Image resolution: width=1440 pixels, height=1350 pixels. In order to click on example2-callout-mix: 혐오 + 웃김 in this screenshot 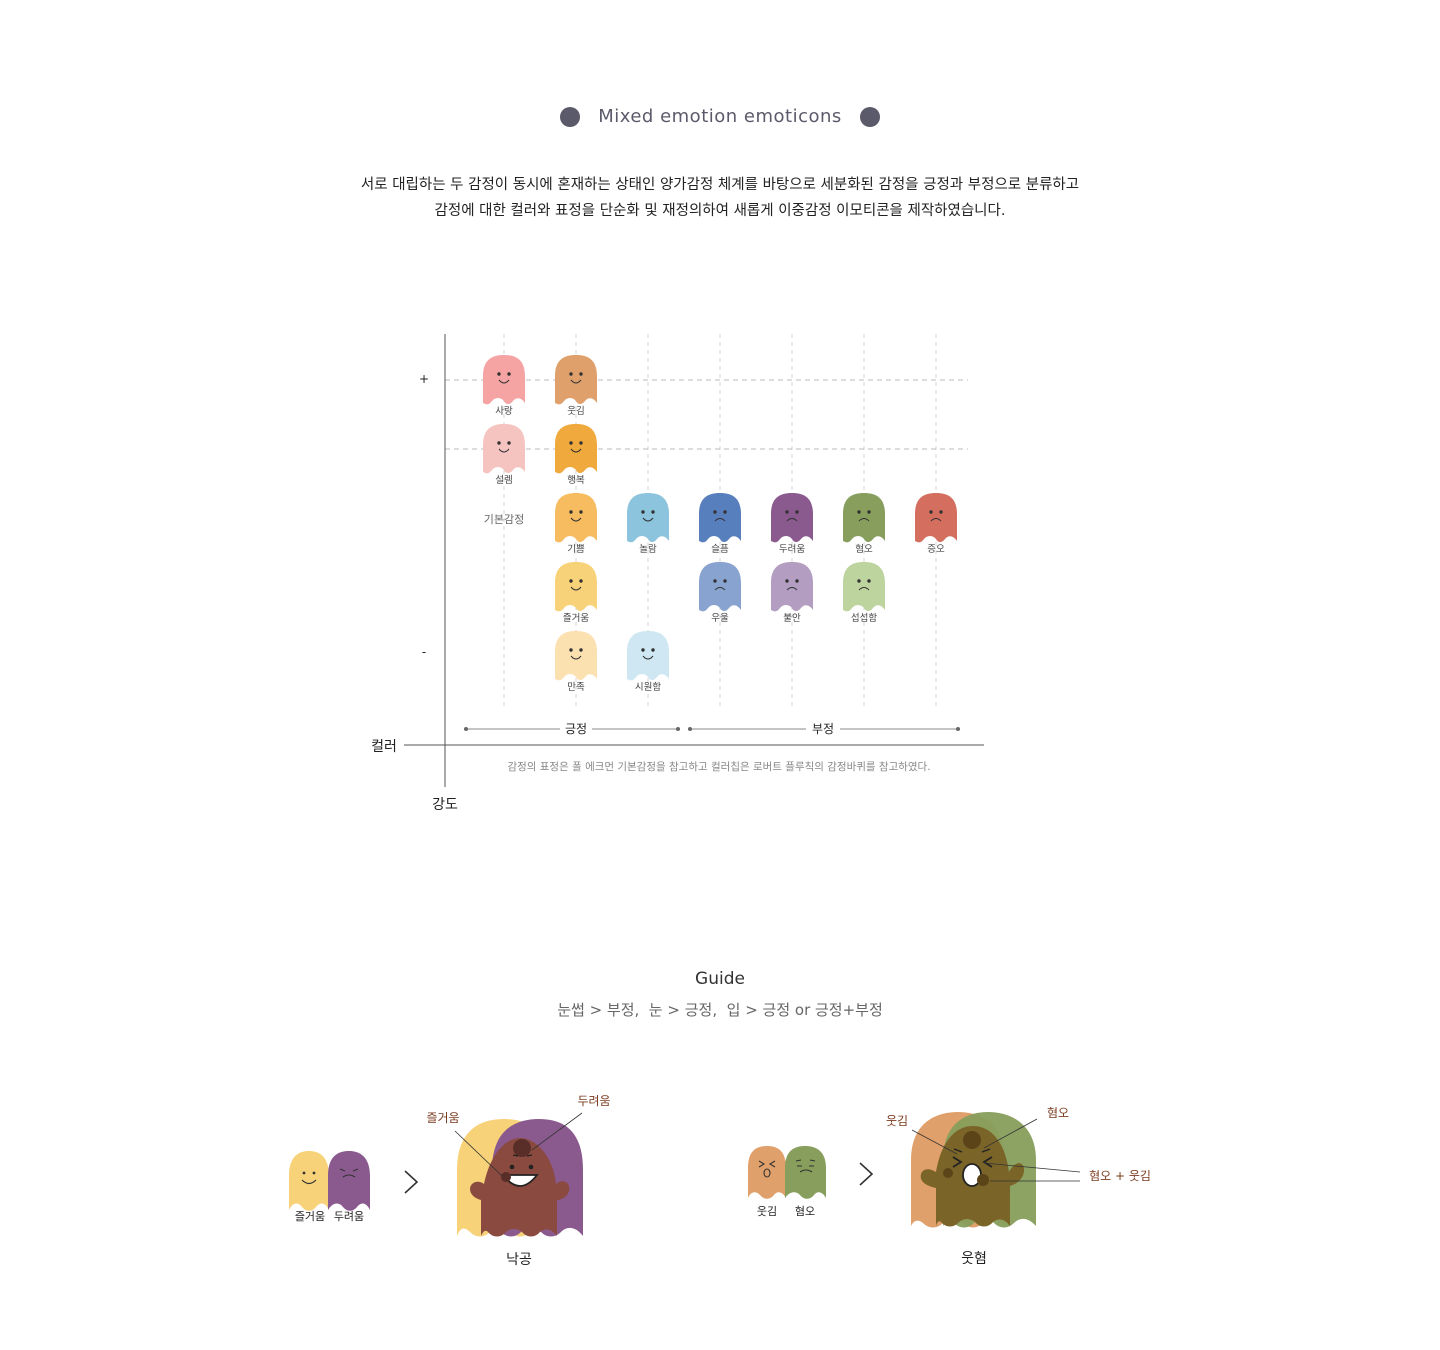, I will do `click(1120, 1176)`.